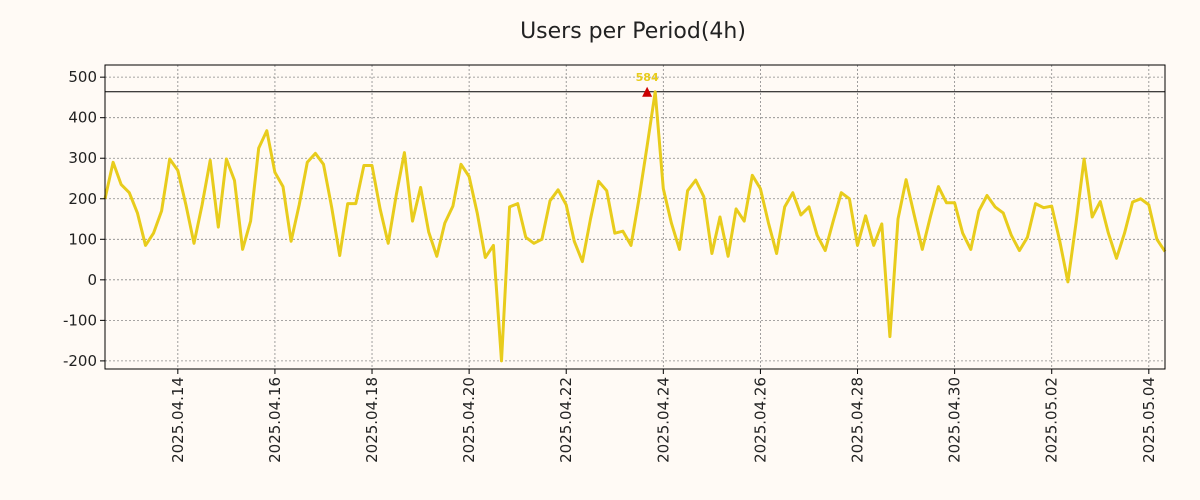 Image resolution: width=1200 pixels, height=500 pixels. What do you see at coordinates (647, 77) in the screenshot?
I see `peak-label: 584` at bounding box center [647, 77].